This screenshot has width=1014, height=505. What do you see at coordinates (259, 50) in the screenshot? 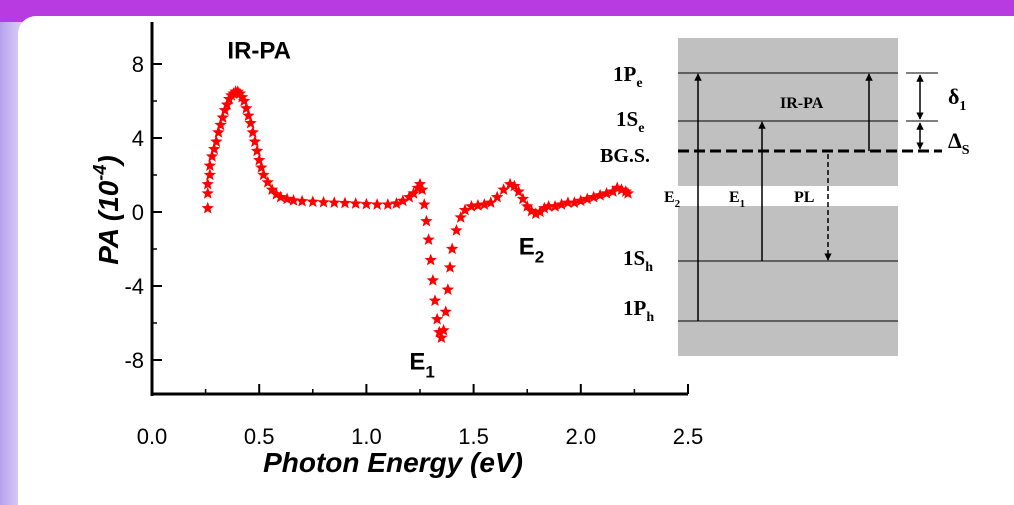
I see `ir-pa-annotation: IR-PA` at bounding box center [259, 50].